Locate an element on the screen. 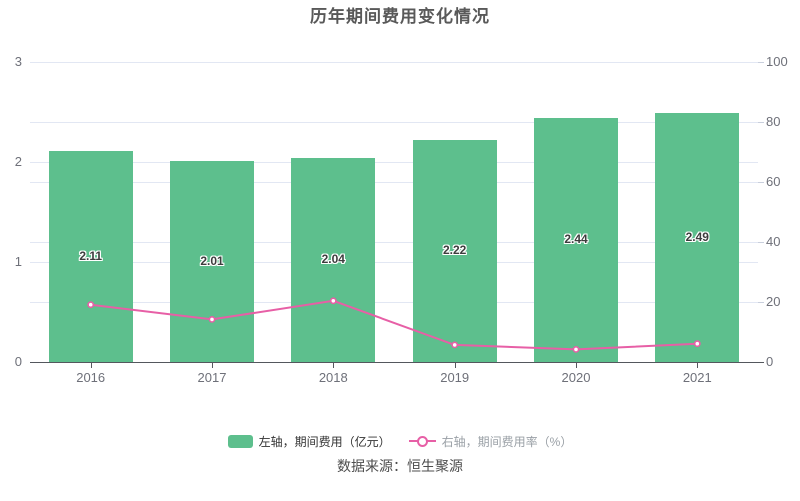 The image size is (800, 501). legend: 左轴，期间费用（亿元） 右轴，期间费用率（%） is located at coordinates (400, 441).